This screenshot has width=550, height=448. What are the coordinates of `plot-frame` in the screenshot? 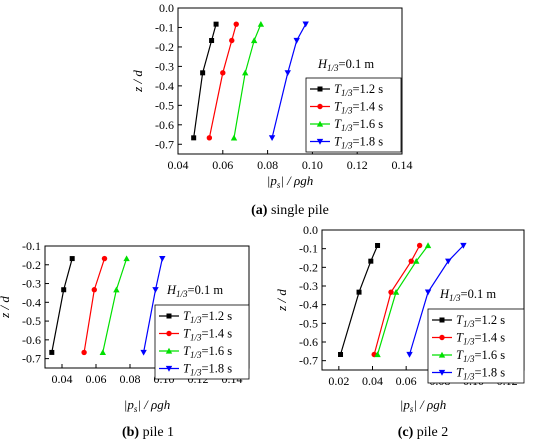 It's located at (423, 300).